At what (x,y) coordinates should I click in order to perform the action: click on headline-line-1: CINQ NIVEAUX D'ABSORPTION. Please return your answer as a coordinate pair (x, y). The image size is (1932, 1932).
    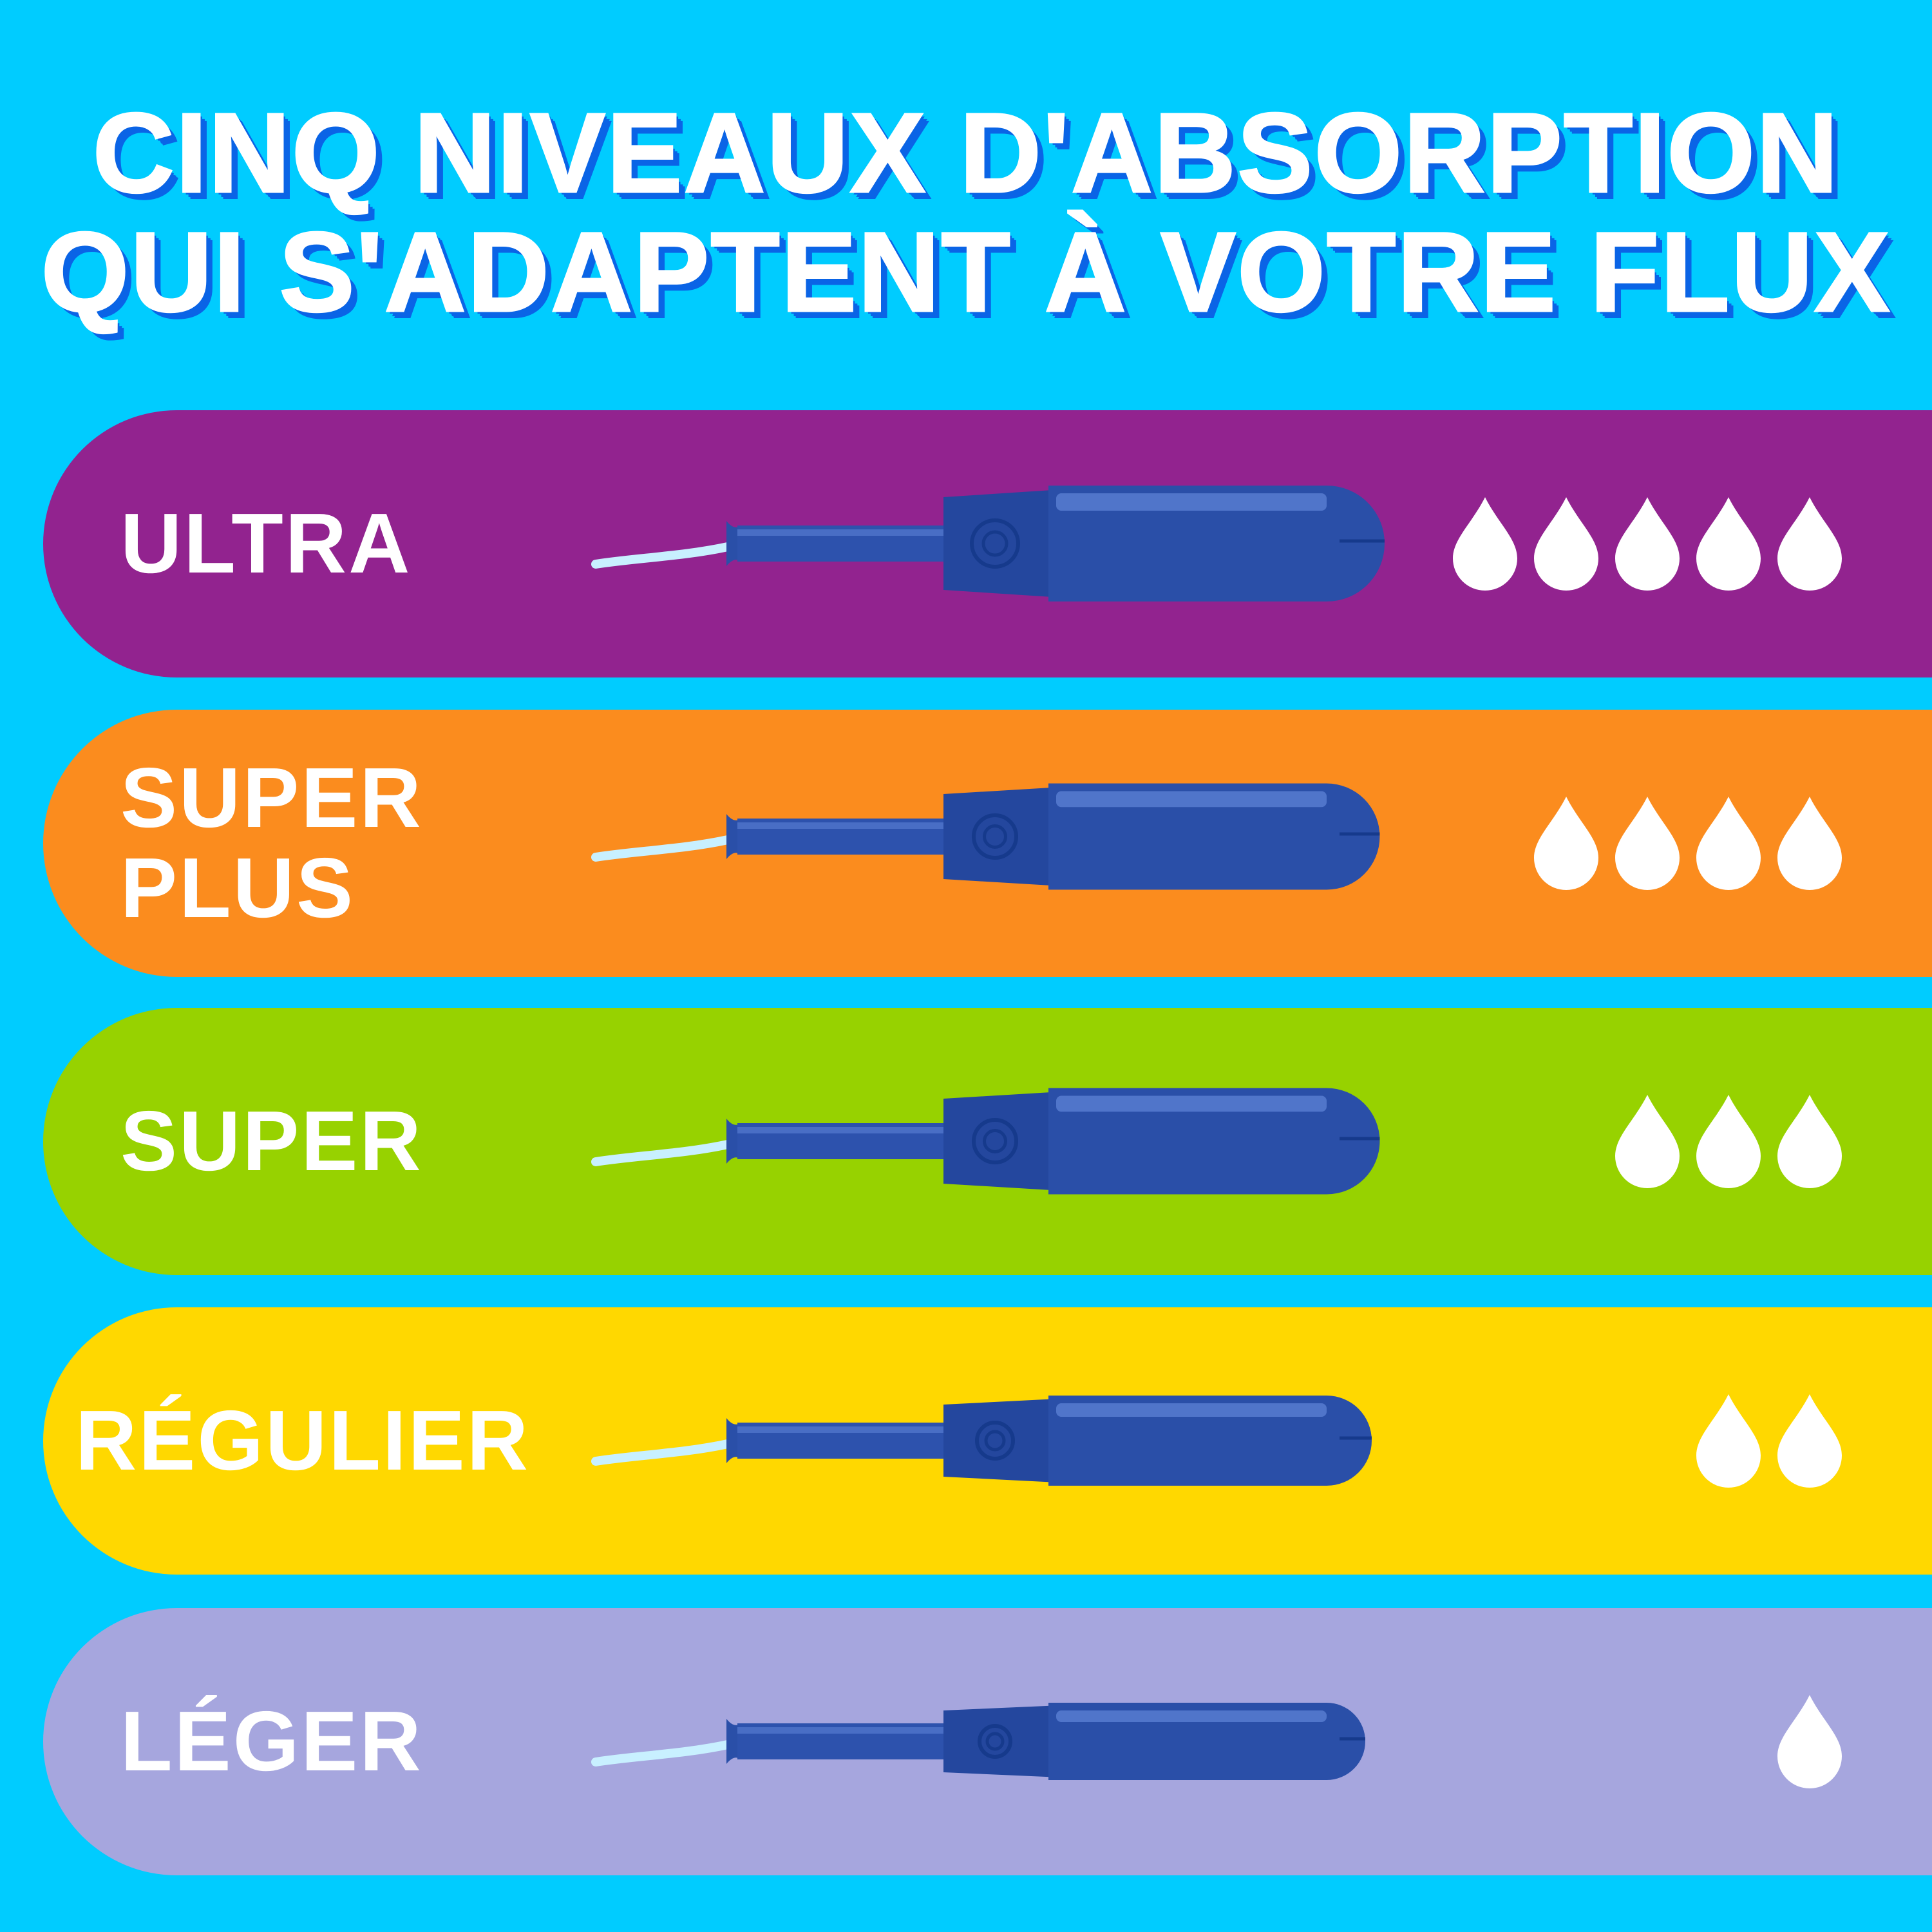
    Looking at the image, I should click on (966, 153).